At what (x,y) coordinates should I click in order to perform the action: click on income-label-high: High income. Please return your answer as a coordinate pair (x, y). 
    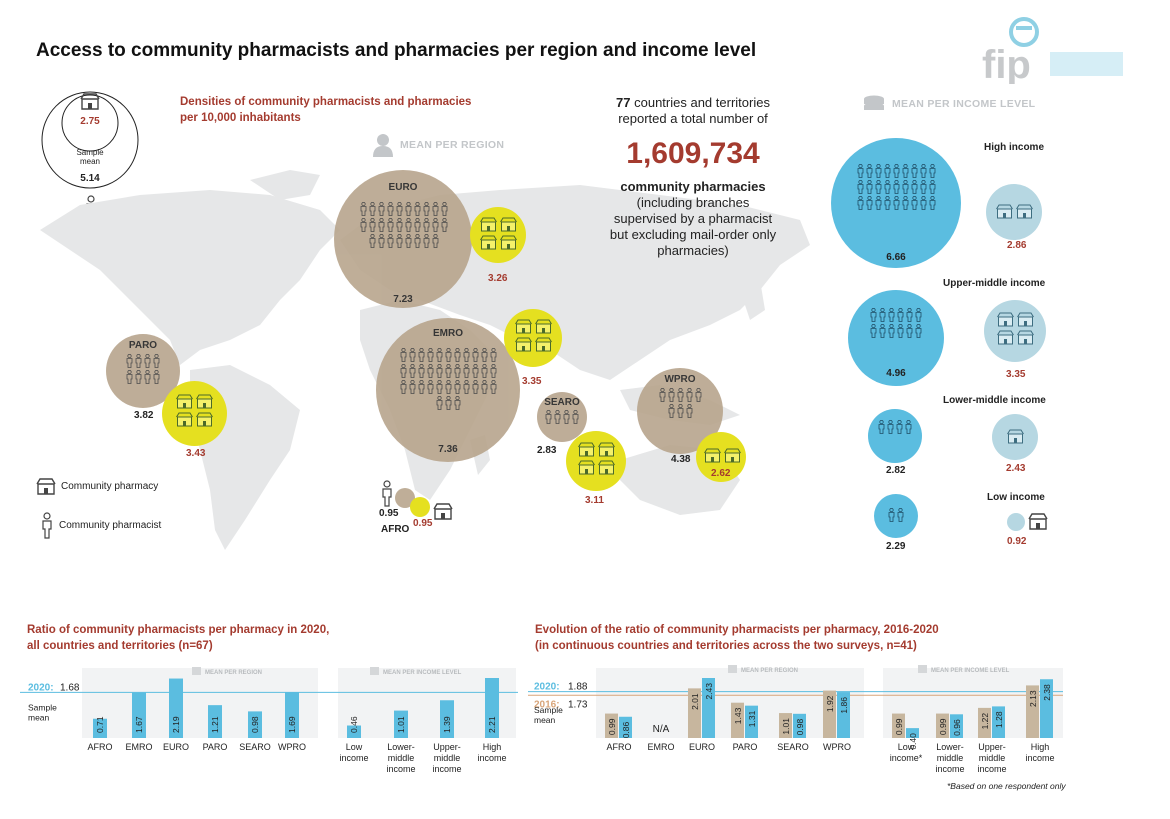
    Looking at the image, I should click on (1014, 147).